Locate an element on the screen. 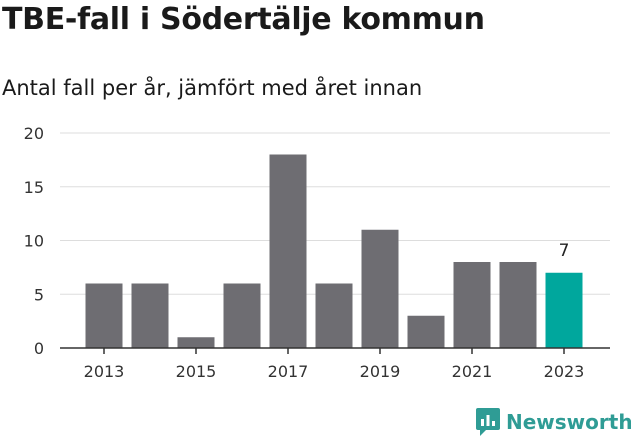  x-tick-label: 2017 is located at coordinates (288, 371).